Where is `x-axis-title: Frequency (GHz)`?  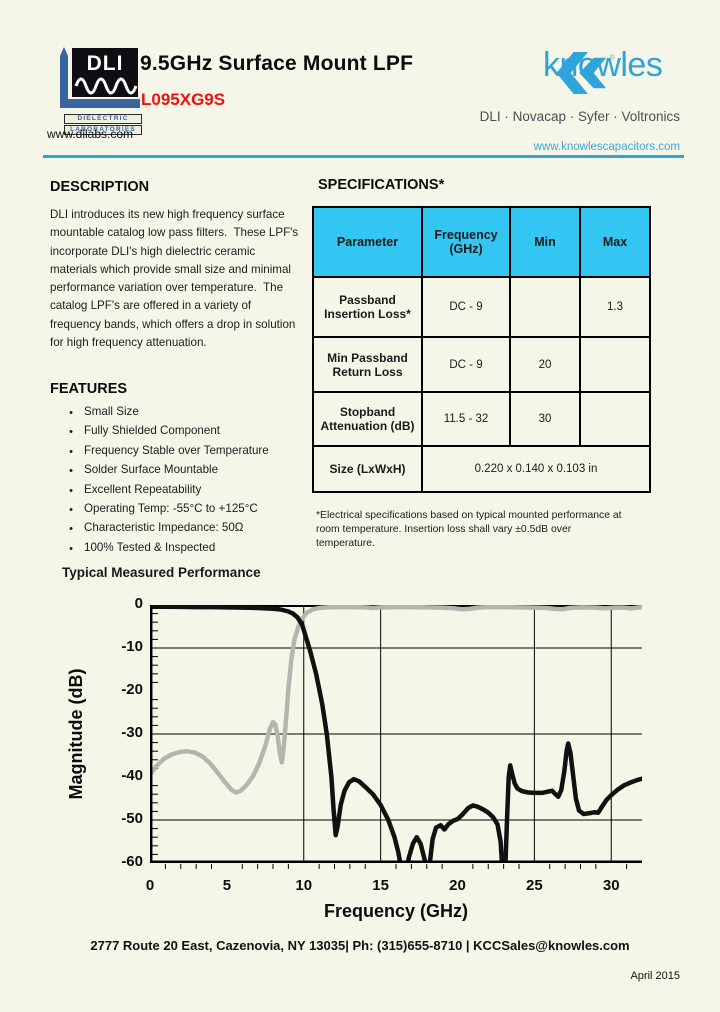
x-axis-title: Frequency (GHz) is located at coordinates (396, 911).